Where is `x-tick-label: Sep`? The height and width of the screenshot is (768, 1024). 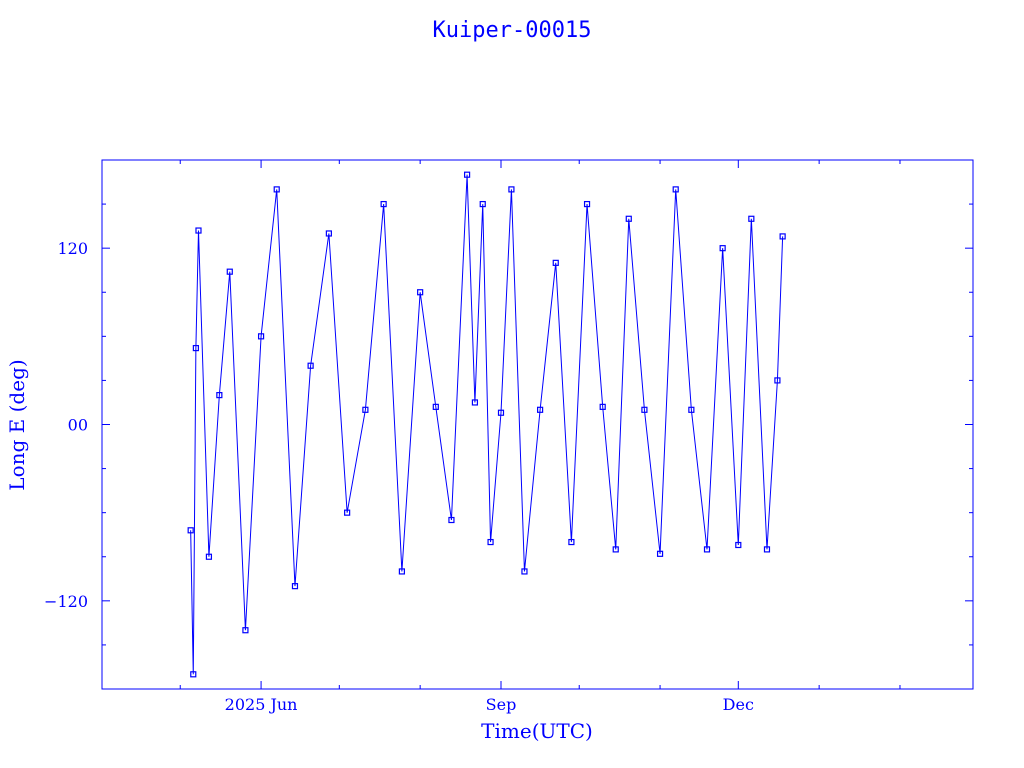 x-tick-label: Sep is located at coordinates (501, 704).